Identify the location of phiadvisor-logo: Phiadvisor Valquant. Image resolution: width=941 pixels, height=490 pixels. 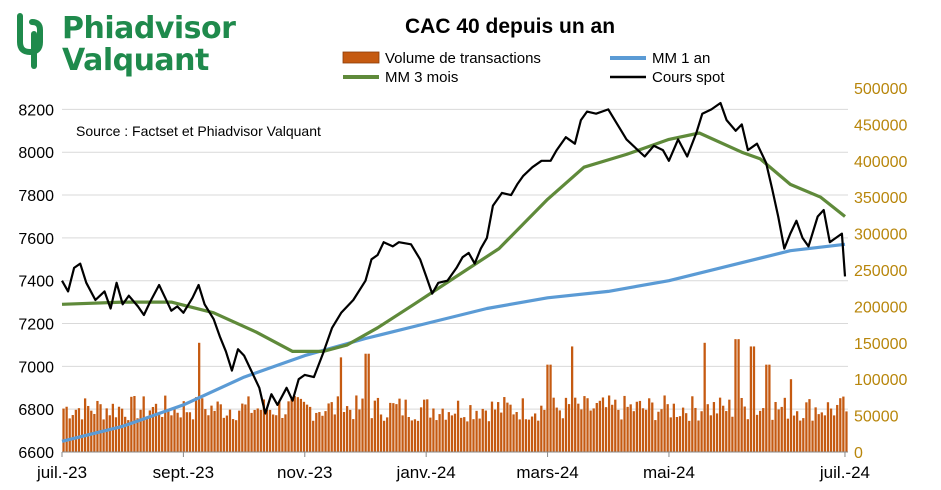
(125, 45).